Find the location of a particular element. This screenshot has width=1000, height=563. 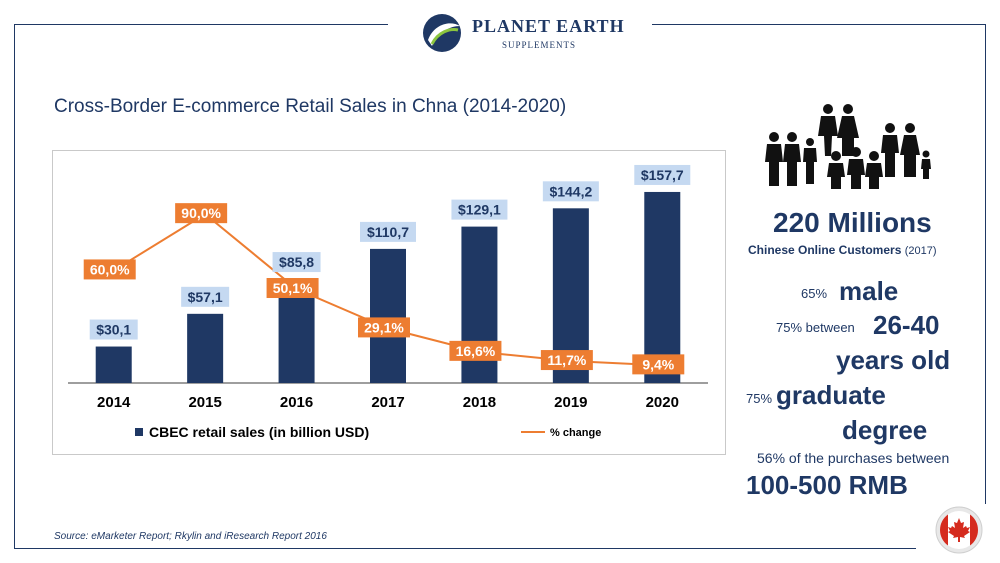

canada-flag-icon is located at coordinates (959, 530).